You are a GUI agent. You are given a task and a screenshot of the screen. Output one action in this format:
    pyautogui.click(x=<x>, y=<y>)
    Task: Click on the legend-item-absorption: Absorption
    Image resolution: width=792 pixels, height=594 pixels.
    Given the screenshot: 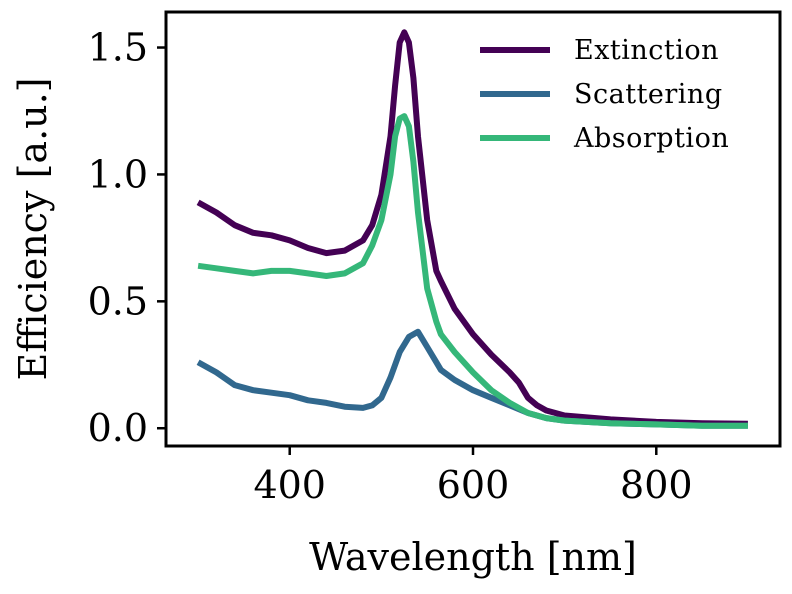 What is the action you would take?
    pyautogui.click(x=604, y=138)
    